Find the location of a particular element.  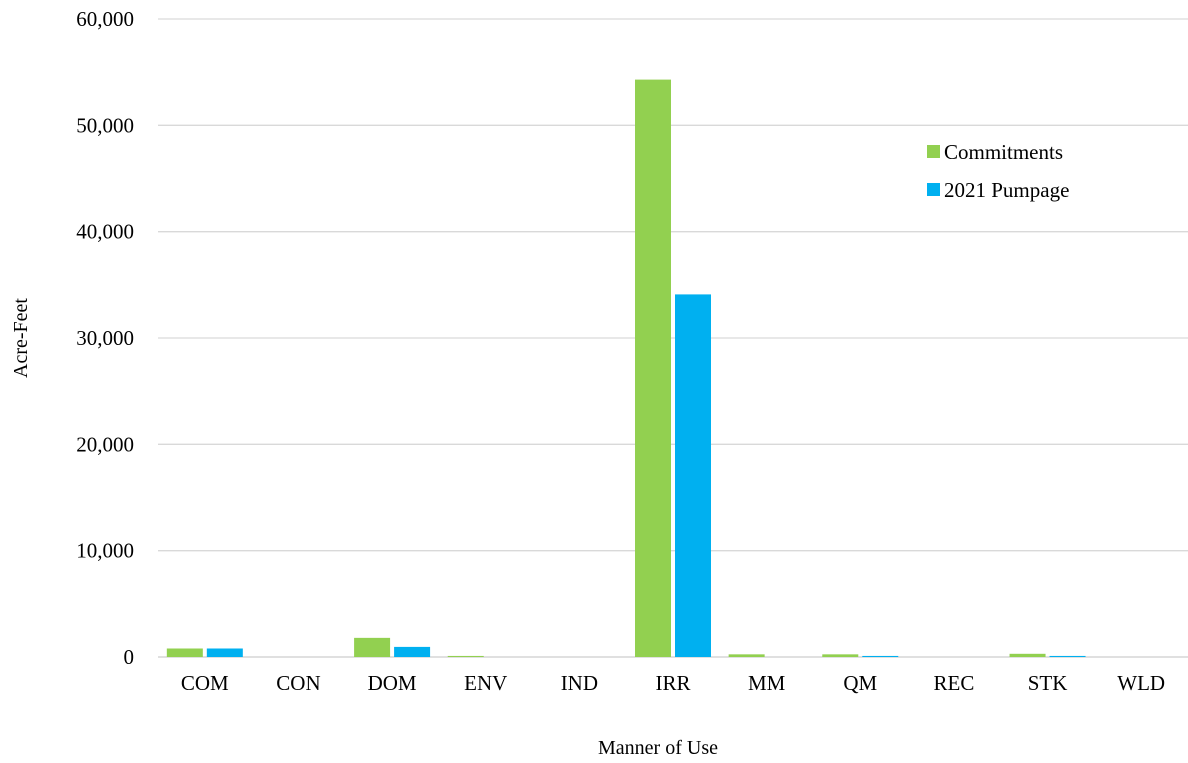

y-tick-label: 10,000 is located at coordinates (105, 551).